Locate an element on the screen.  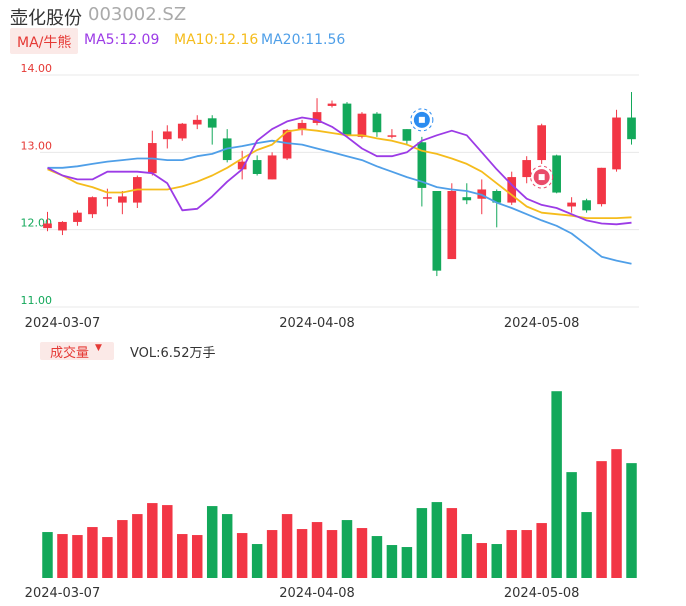
volume-indicator-selector is located at coordinates (77, 351).